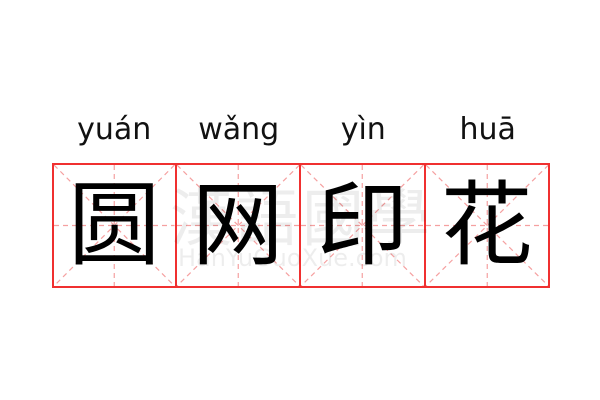 Image resolution: width=600 pixels, height=400 pixels. I want to click on character-cell: 网, so click(238, 225).